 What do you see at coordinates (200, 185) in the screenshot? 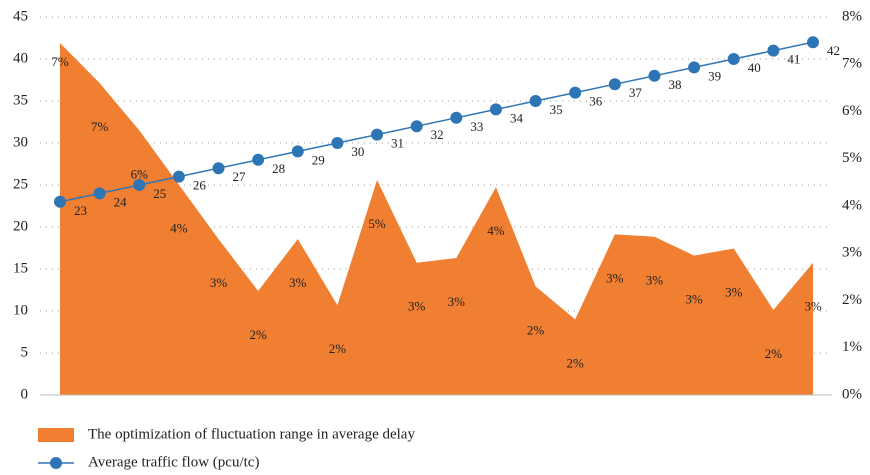
I see `data-label: 26` at bounding box center [200, 185].